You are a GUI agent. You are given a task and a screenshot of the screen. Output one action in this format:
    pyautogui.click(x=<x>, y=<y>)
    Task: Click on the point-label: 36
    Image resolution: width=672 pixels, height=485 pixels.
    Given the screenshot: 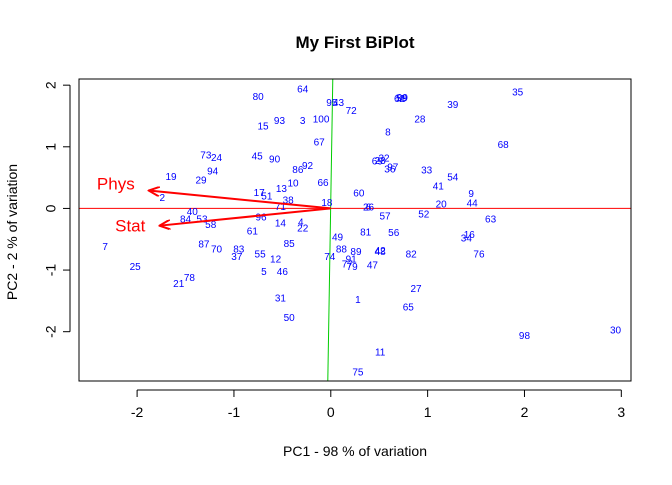 What is the action you would take?
    pyautogui.click(x=390, y=169)
    